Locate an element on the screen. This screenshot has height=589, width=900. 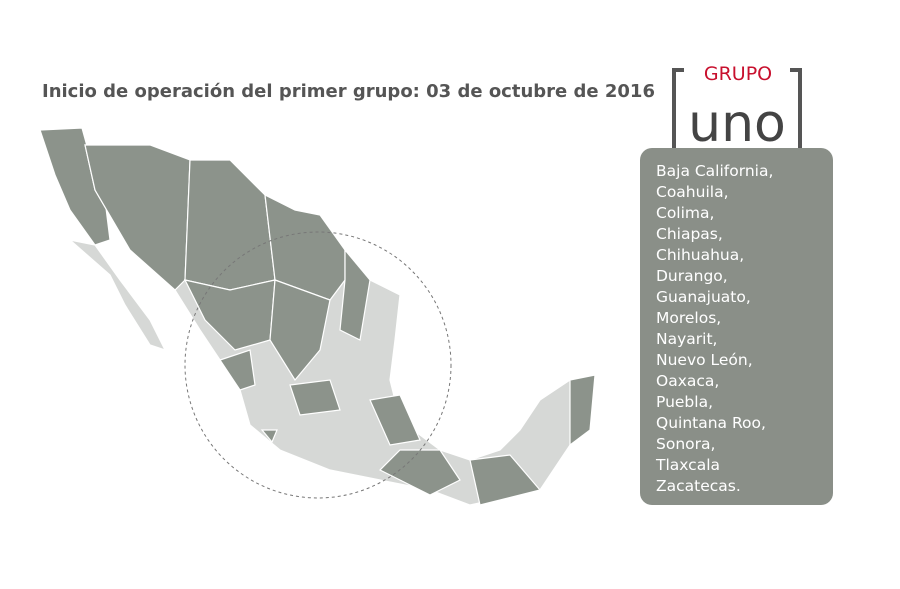
state-name: Oaxaca, is located at coordinates (687, 381).